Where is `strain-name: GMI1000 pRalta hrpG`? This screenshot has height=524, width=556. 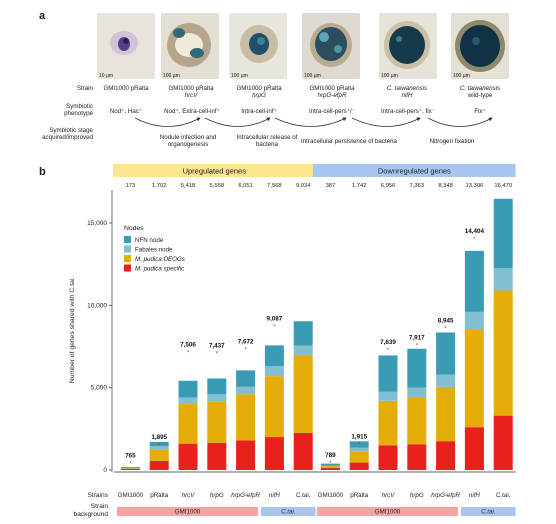 strain-name: GMI1000 pRalta hrpG is located at coordinates (259, 92).